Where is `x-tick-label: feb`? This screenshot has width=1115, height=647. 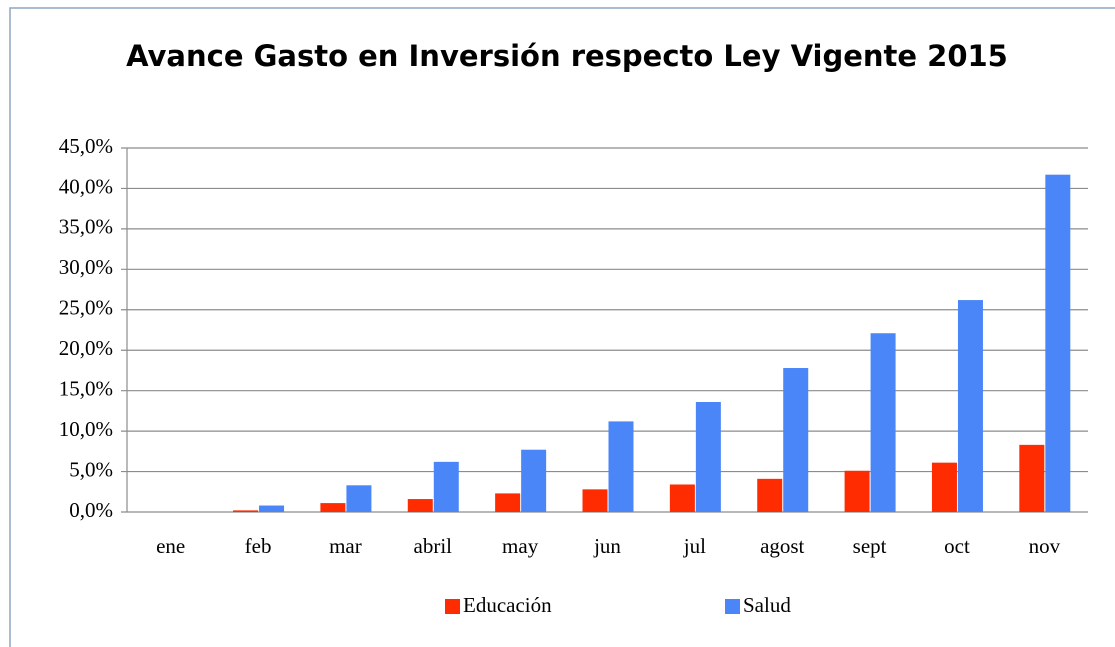
x-tick-label: feb is located at coordinates (258, 546).